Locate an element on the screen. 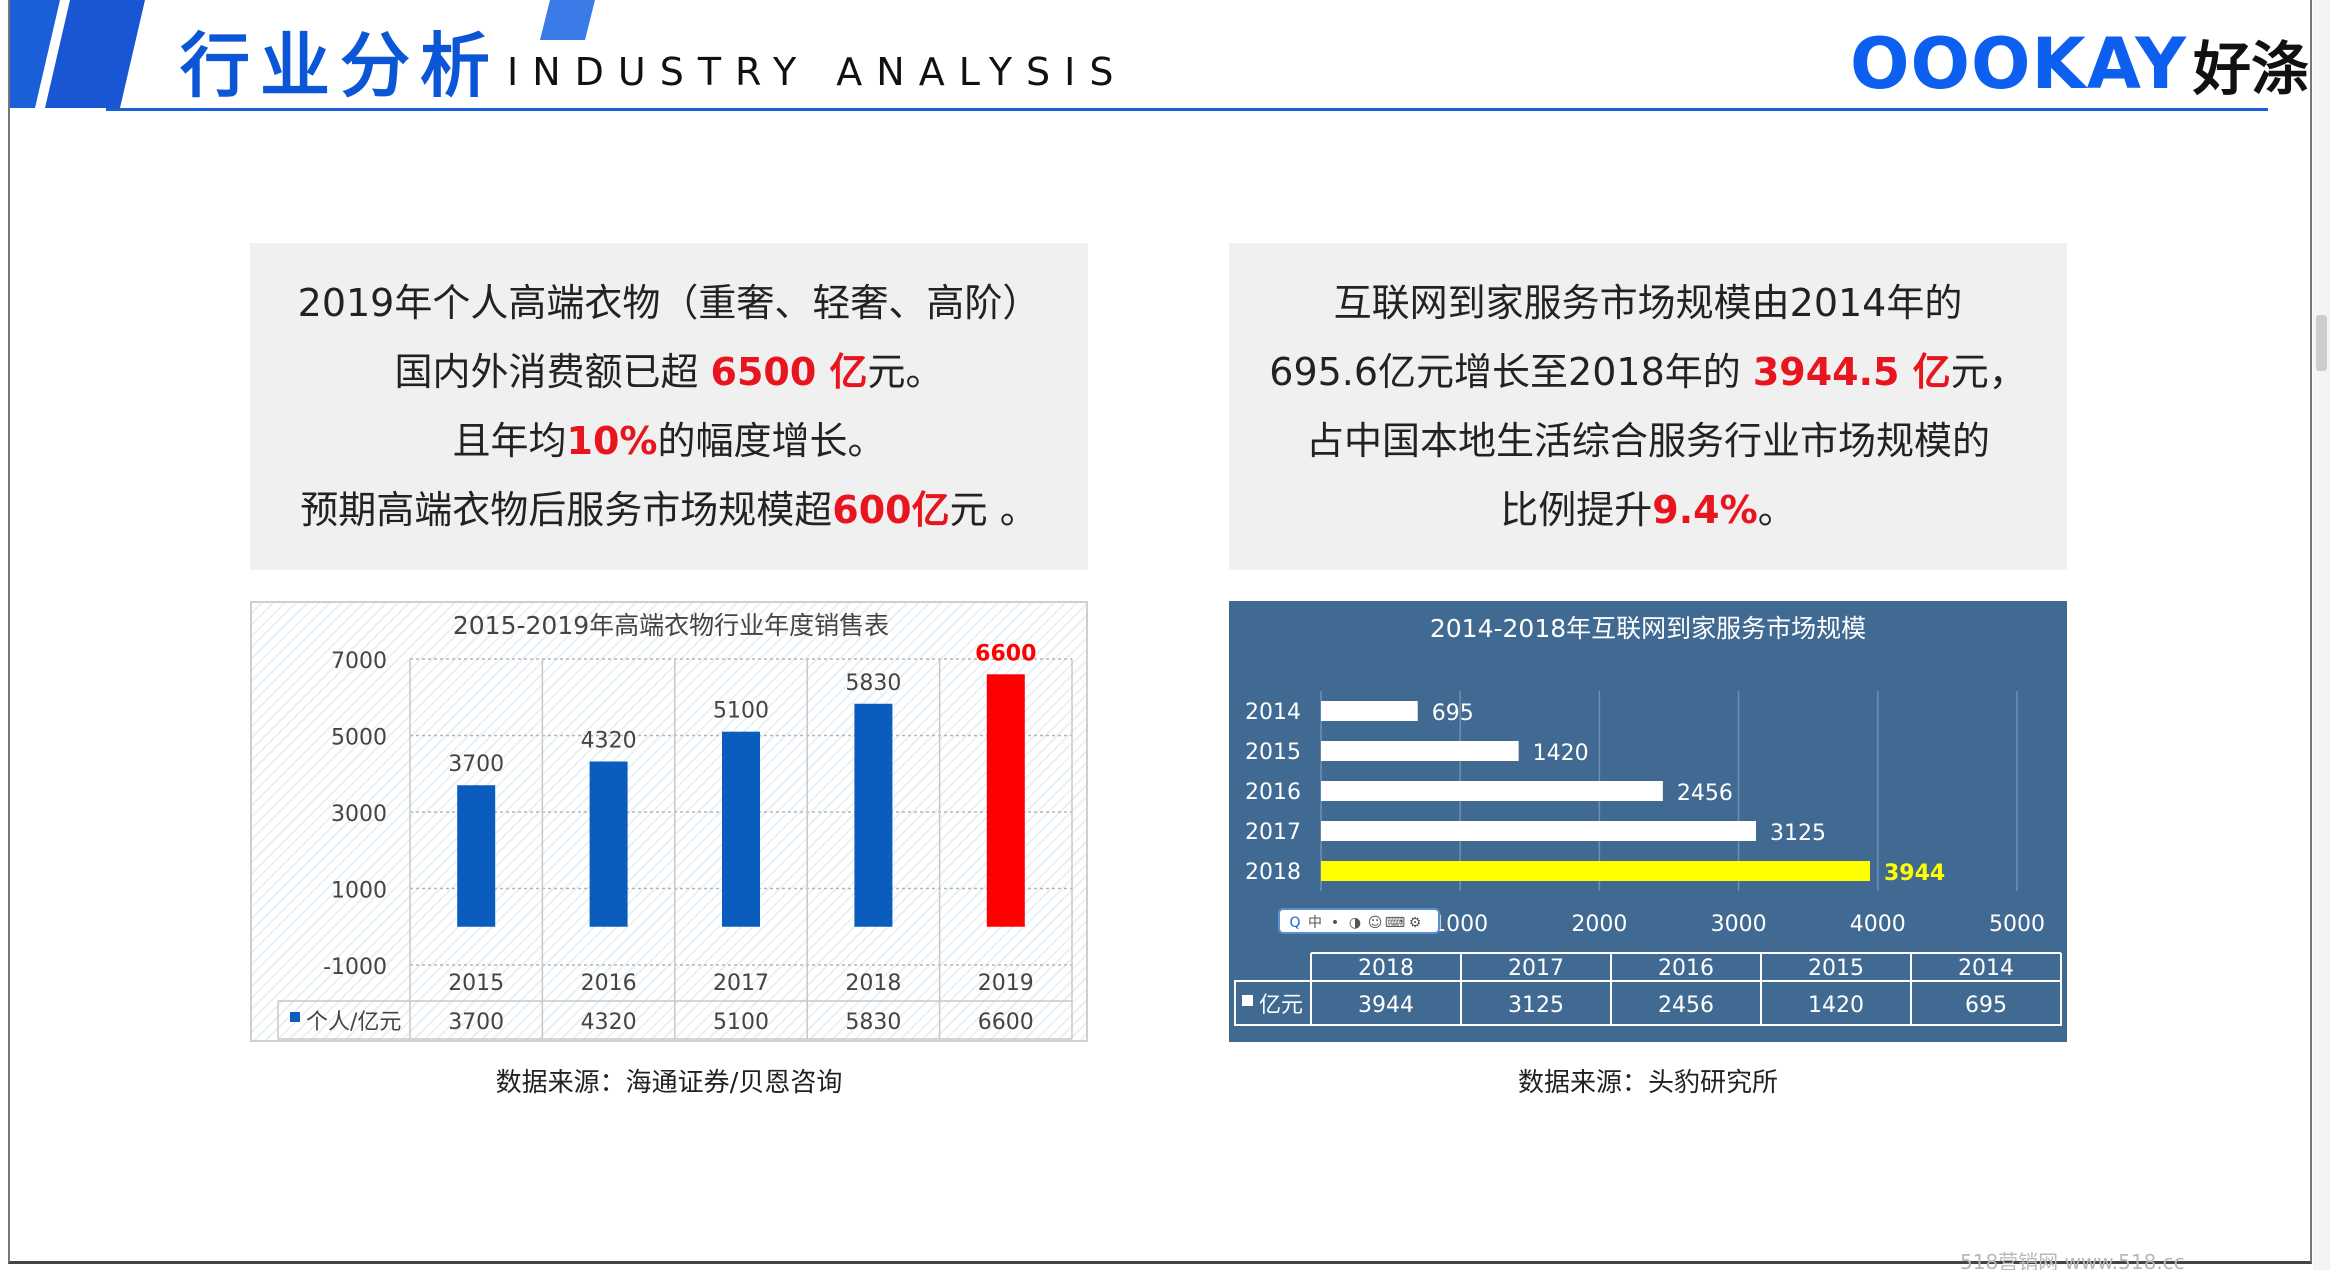 This screenshot has height=1270, width=2330. page-title: 行业分析 is located at coordinates (340, 66).